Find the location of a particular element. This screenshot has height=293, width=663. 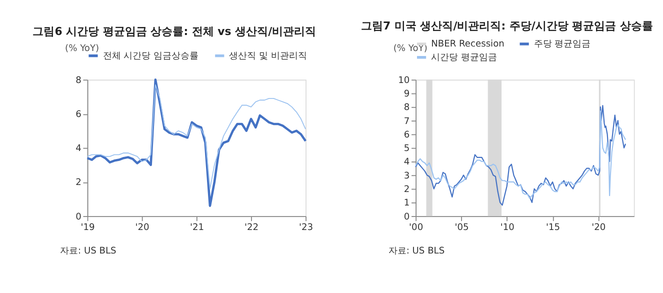

legend-label: 전체 시간당 임금상승률 is located at coordinates (150, 57).